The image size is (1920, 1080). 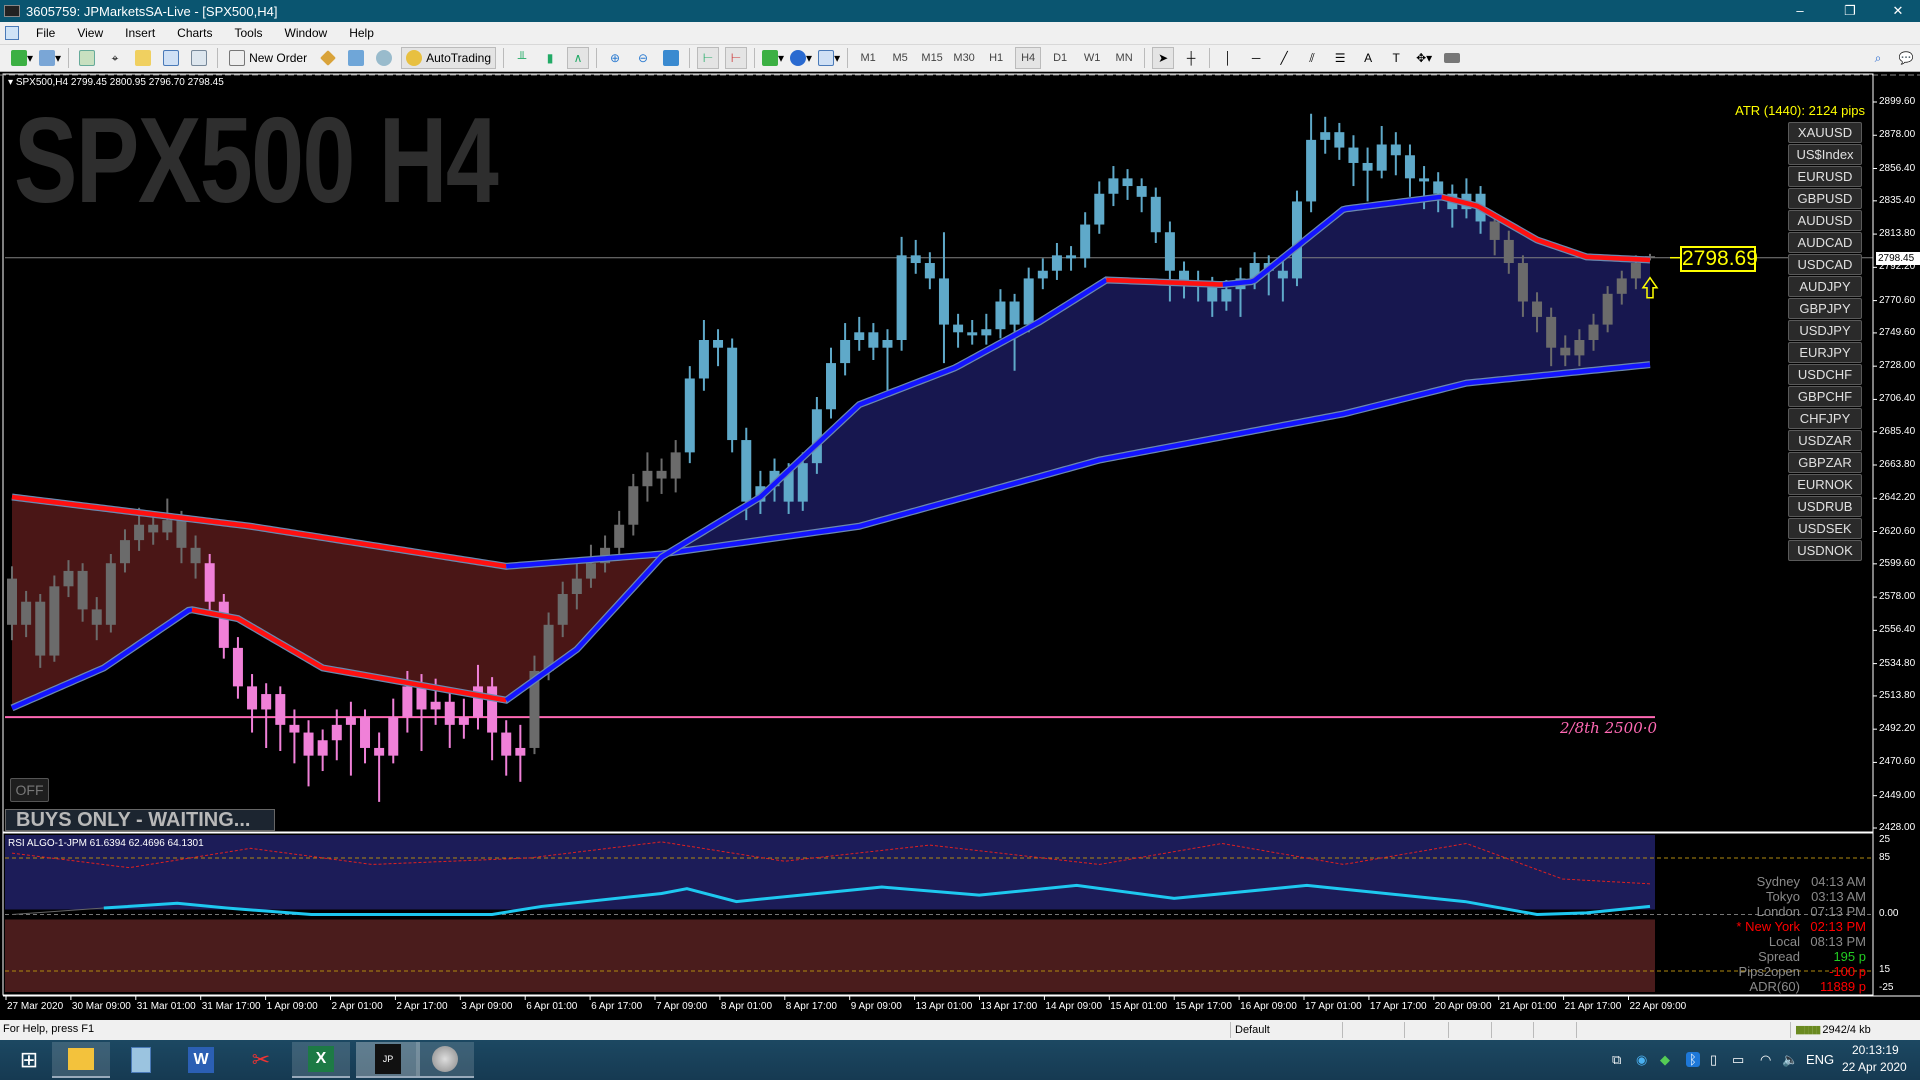 I want to click on trendline-icon: ╱, so click(x=1284, y=58).